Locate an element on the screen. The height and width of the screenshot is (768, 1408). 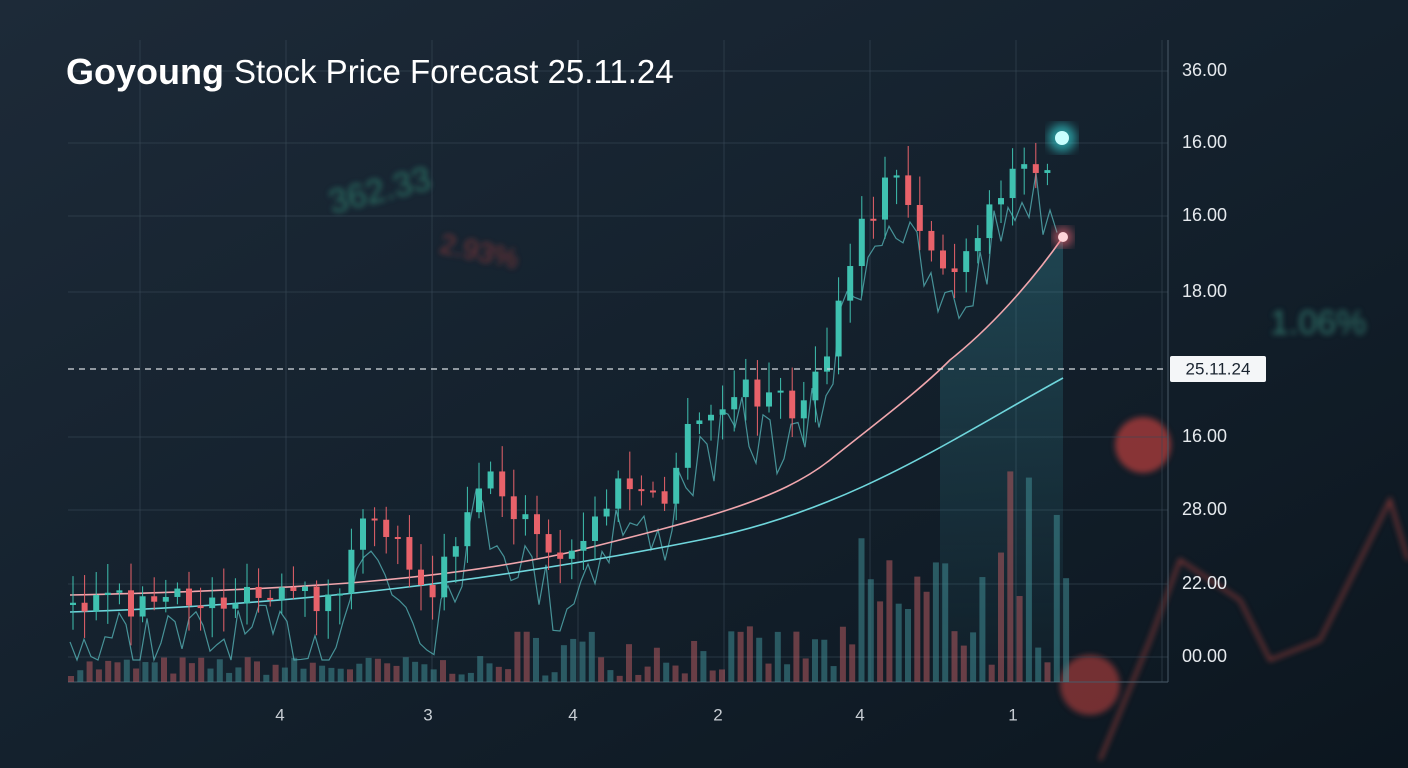
y-tick-label: 16.00 is located at coordinates (1204, 436).